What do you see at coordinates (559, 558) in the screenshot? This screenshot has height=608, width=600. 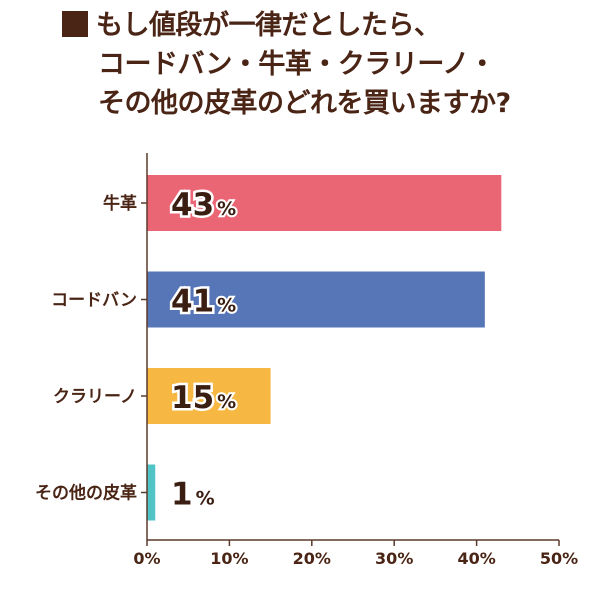 I see `x-tick-label-5: 50%` at bounding box center [559, 558].